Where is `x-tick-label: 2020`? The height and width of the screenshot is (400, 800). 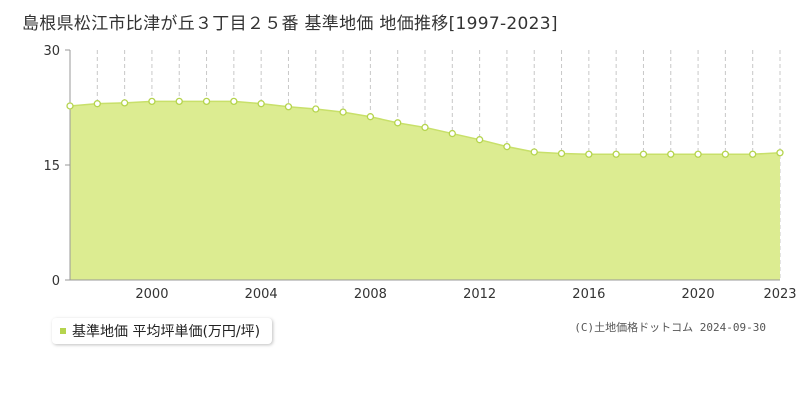 x-tick-label: 2020 is located at coordinates (698, 294).